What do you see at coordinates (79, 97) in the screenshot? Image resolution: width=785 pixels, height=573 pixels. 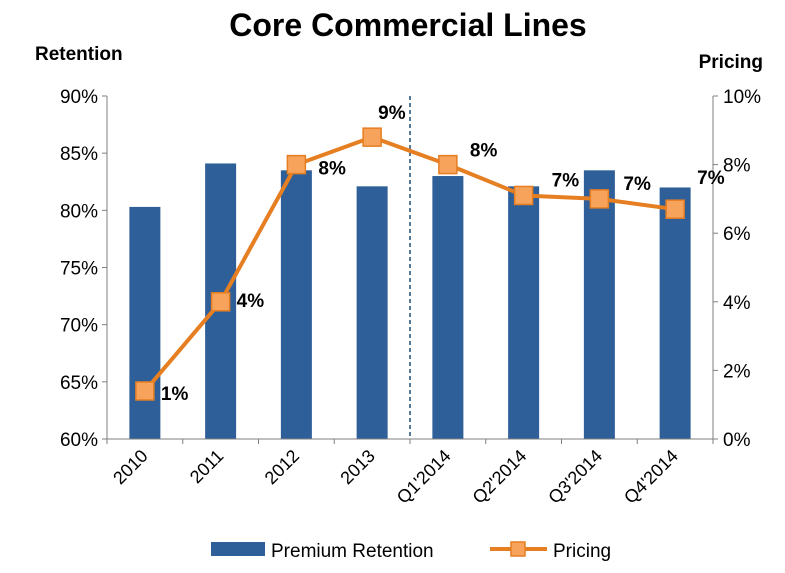 I see `y-tick-label: 90%` at bounding box center [79, 97].